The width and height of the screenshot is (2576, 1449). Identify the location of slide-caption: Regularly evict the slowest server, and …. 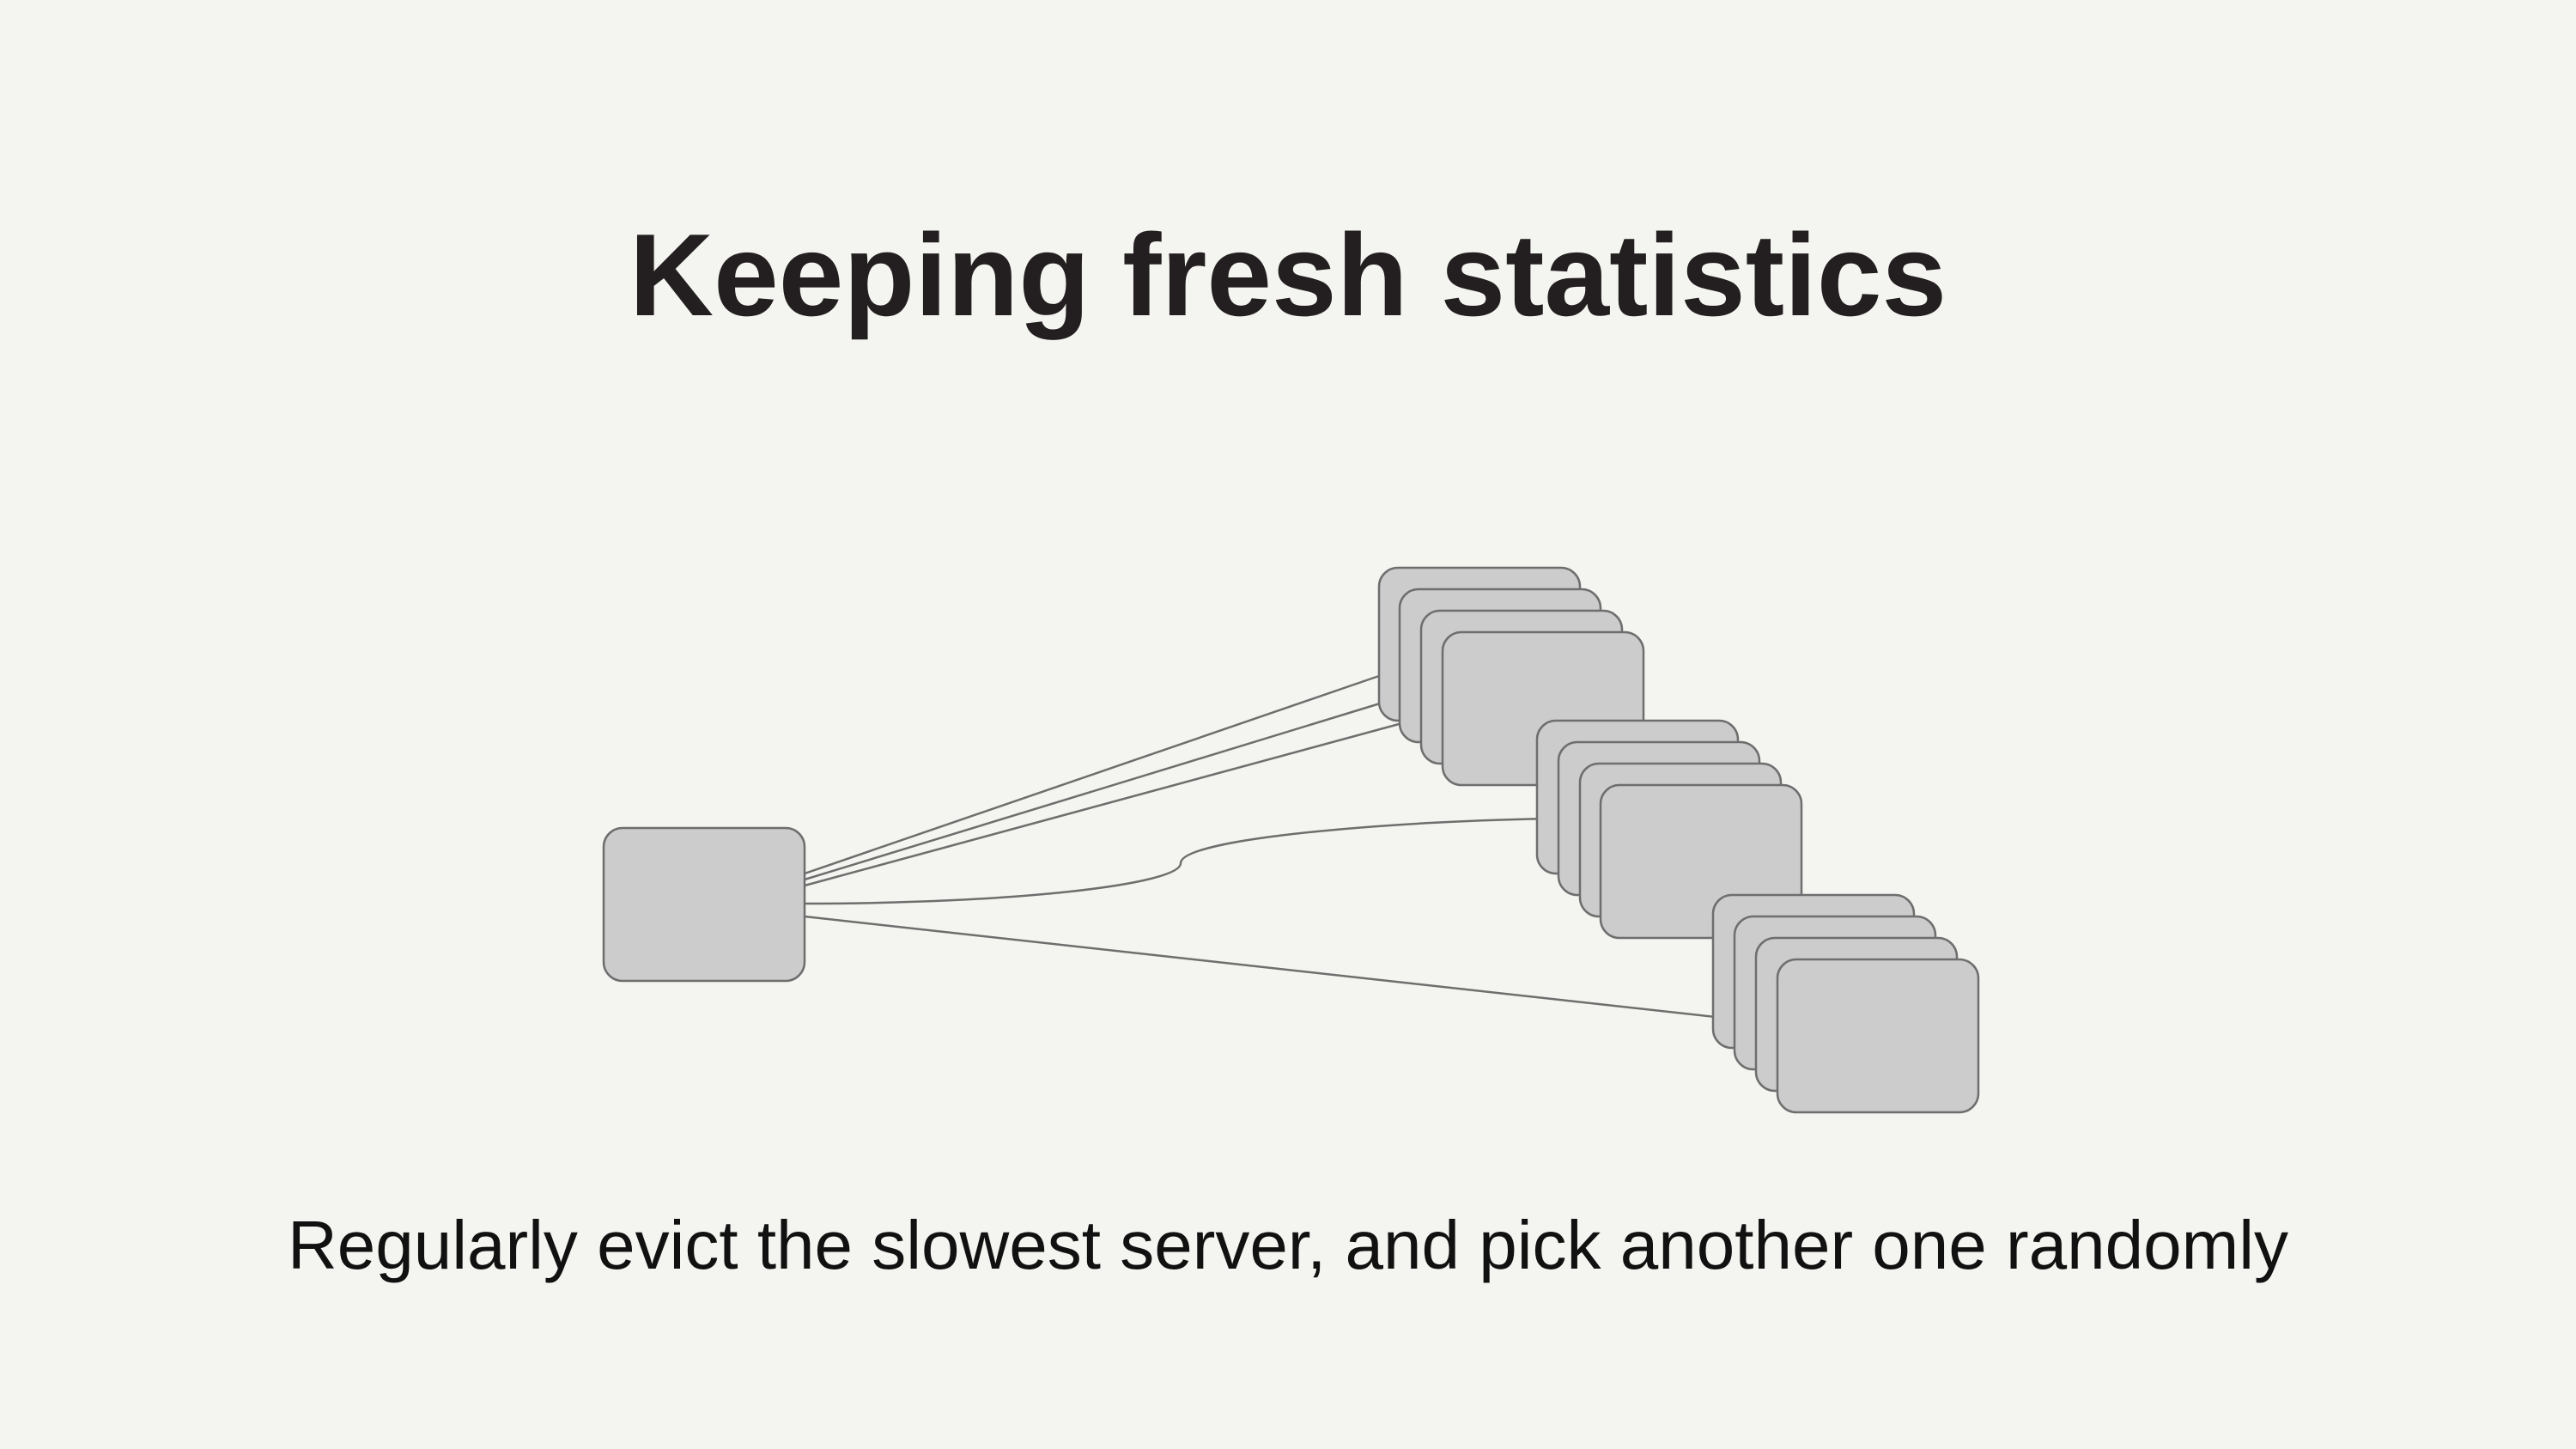
(1288, 1245).